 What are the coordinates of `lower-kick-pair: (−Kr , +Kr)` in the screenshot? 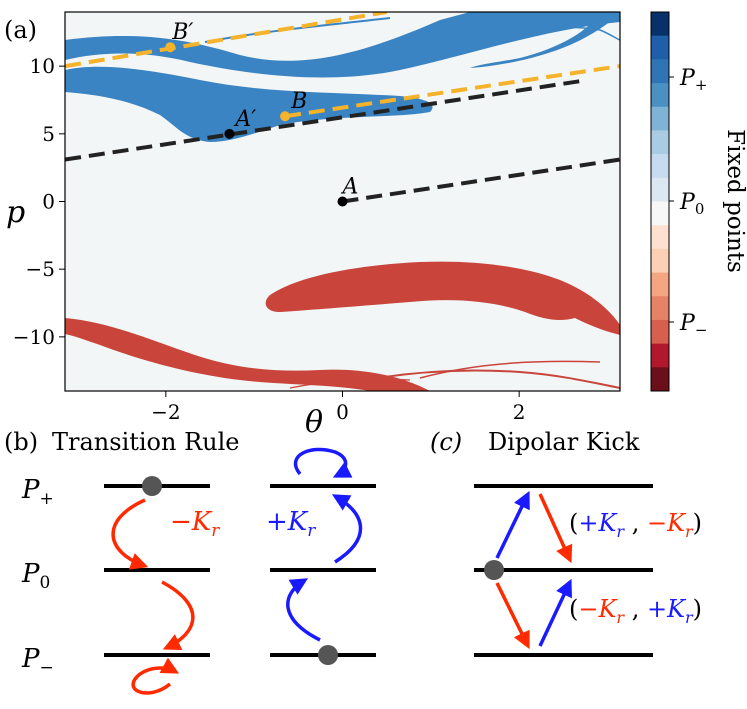 It's located at (635, 611).